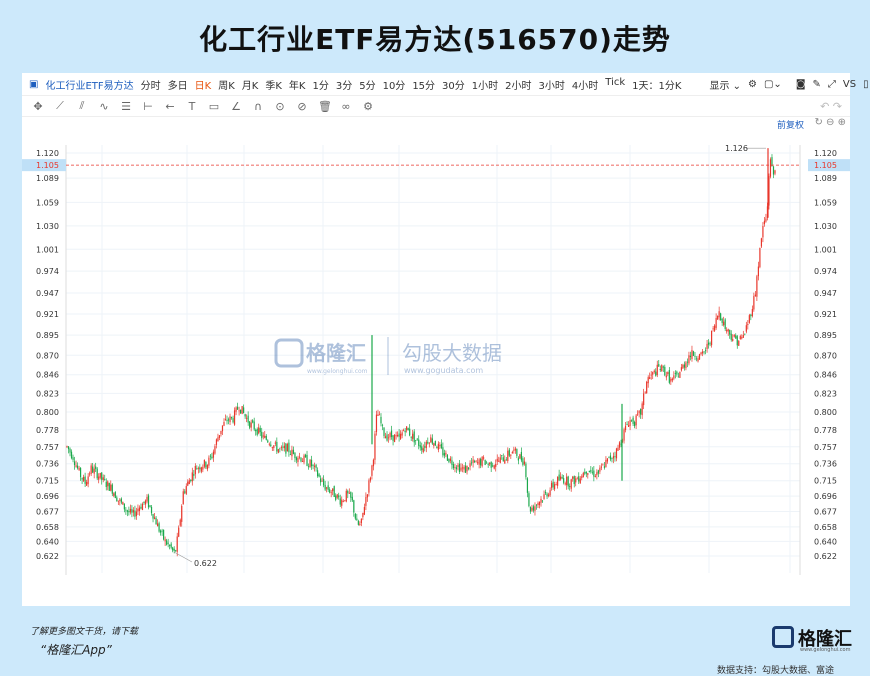 This screenshot has height=676, width=870. Describe the element at coordinates (177, 86) in the screenshot. I see `period-tab: 多日` at that location.